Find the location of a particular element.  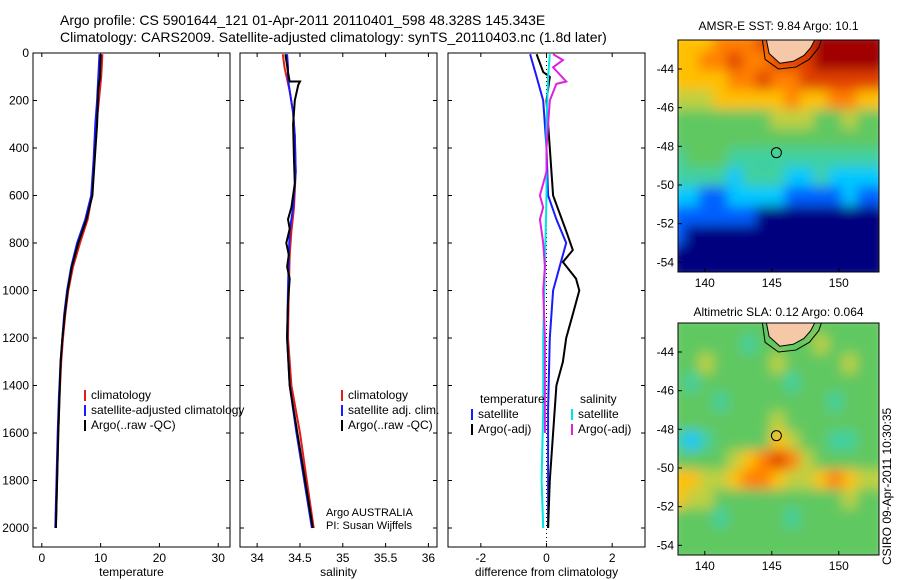

x-tick-label: 2 is located at coordinates (612, 558).